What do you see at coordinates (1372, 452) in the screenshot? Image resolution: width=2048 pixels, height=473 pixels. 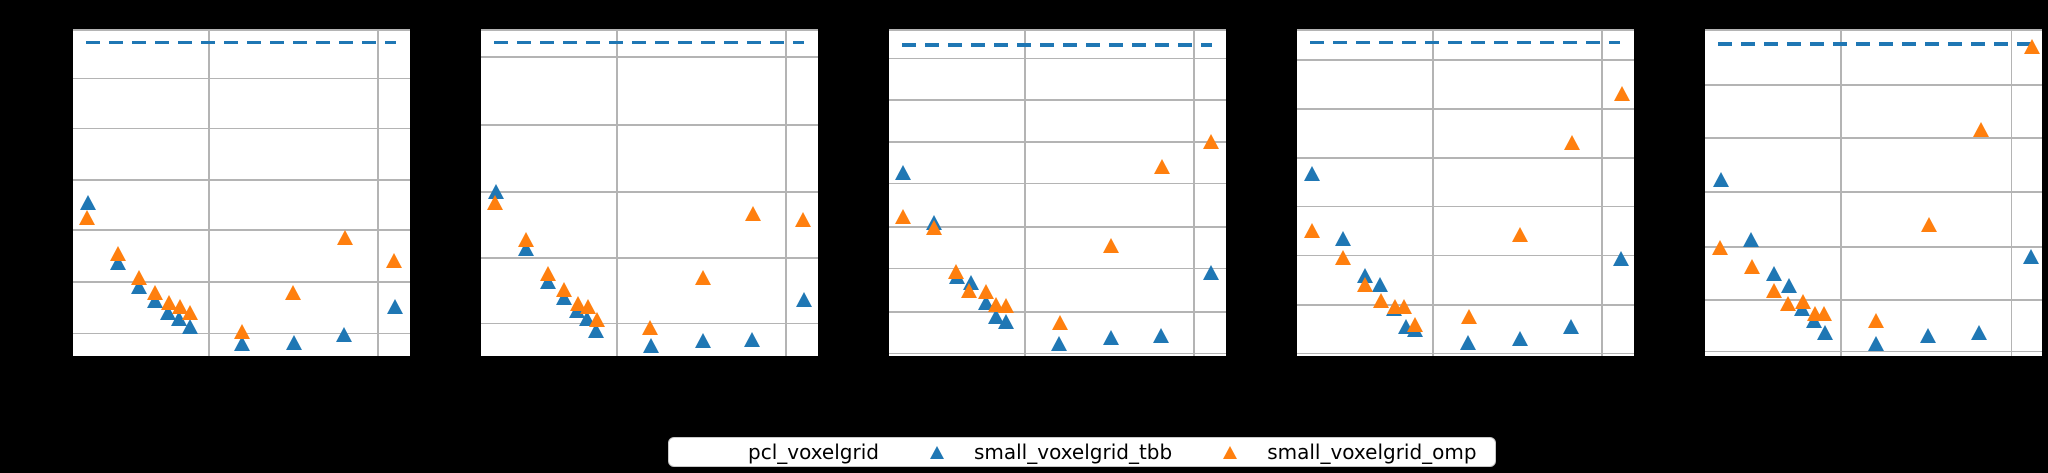 I see `legend-label-small-voxelgrid-omp: small_voxelgrid_omp` at bounding box center [1372, 452].